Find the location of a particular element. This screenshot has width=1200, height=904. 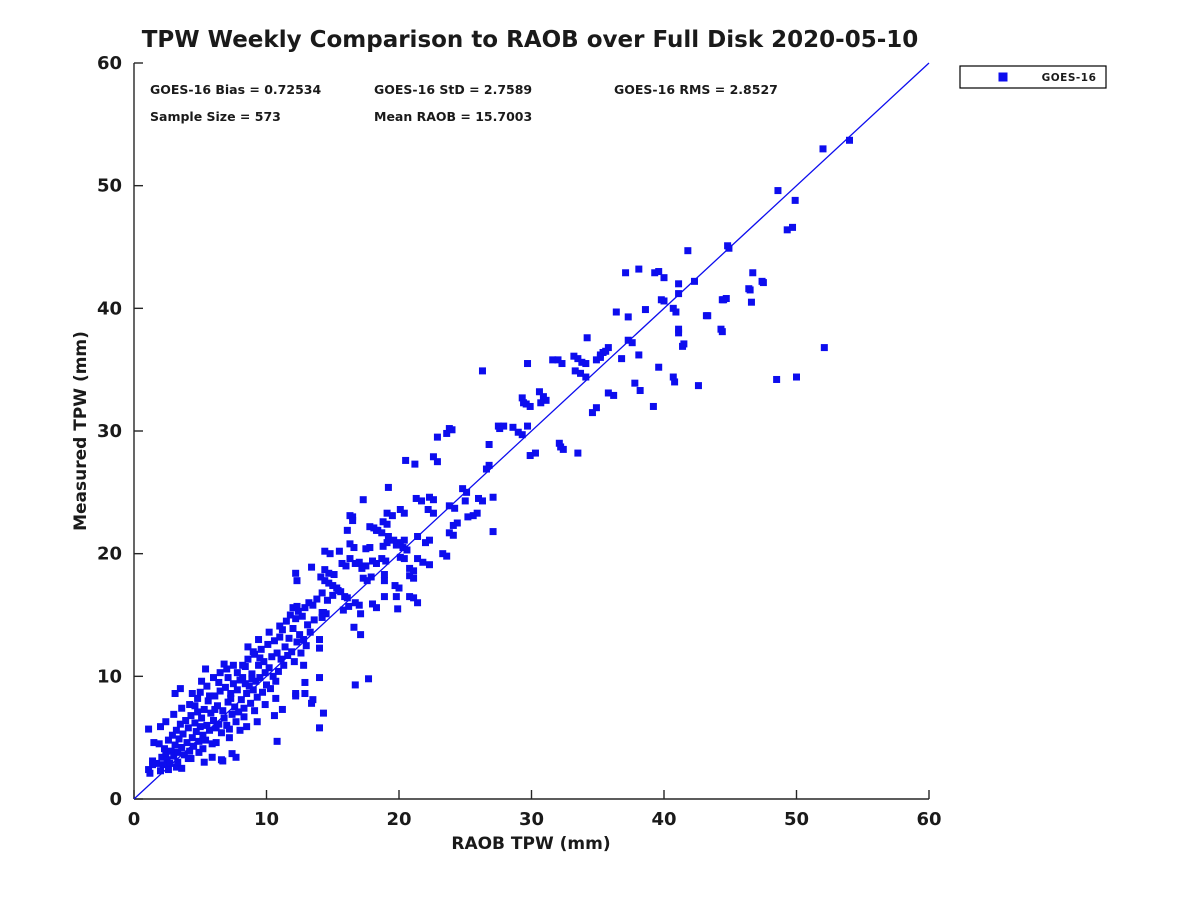

stat-annotation: Sample Size = 573 is located at coordinates (215, 116).